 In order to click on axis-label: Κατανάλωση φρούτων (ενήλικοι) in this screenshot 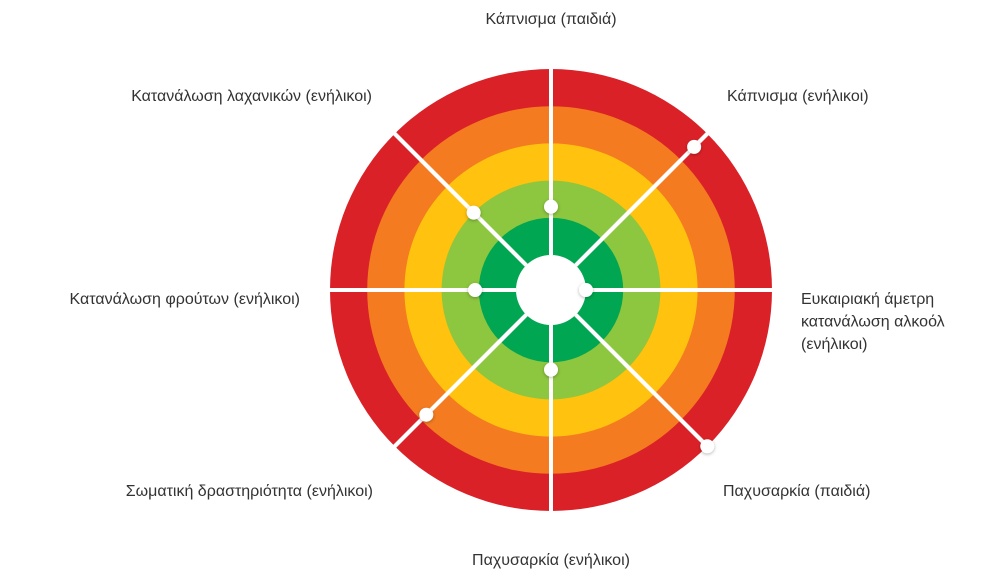, I will do `click(185, 299)`.